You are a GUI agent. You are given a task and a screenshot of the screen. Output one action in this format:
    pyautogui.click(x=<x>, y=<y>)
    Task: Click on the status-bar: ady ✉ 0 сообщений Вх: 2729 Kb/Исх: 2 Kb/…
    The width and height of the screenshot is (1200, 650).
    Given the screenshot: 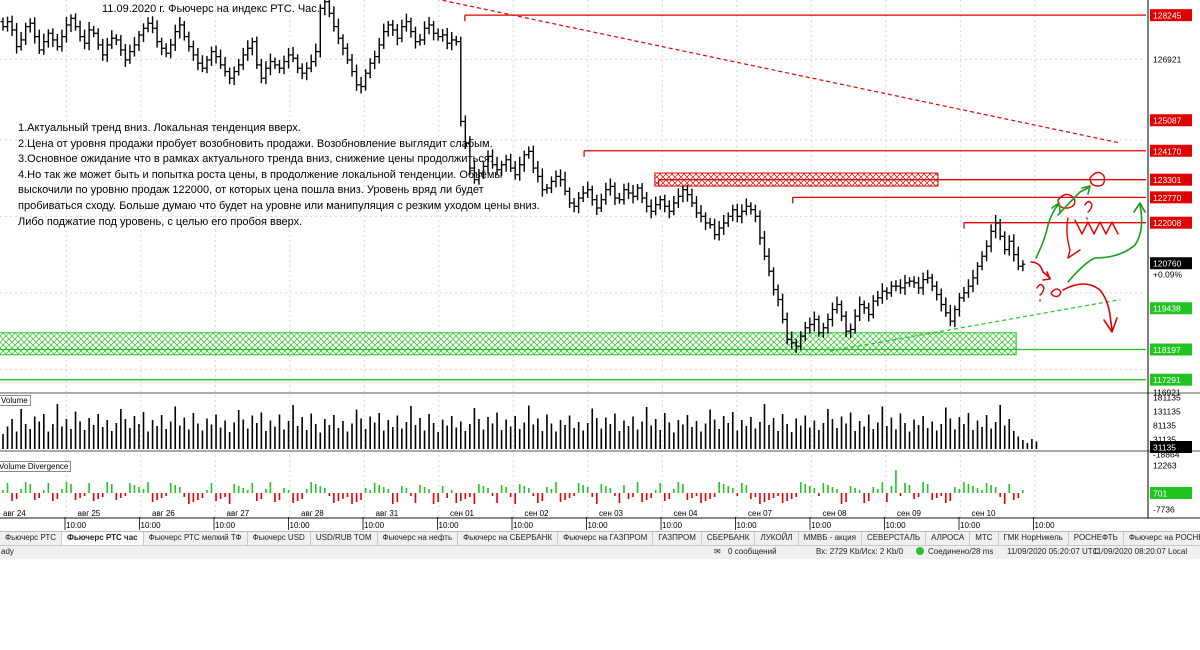 What is the action you would take?
    pyautogui.click(x=600, y=552)
    